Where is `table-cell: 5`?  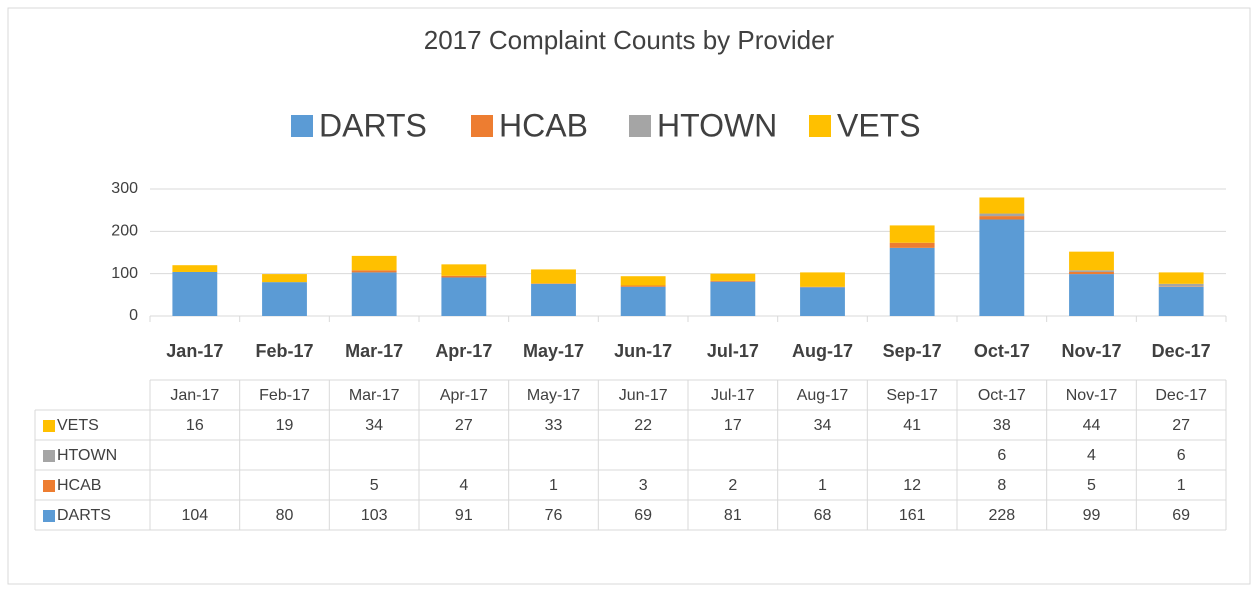
table-cell: 5 is located at coordinates (374, 485).